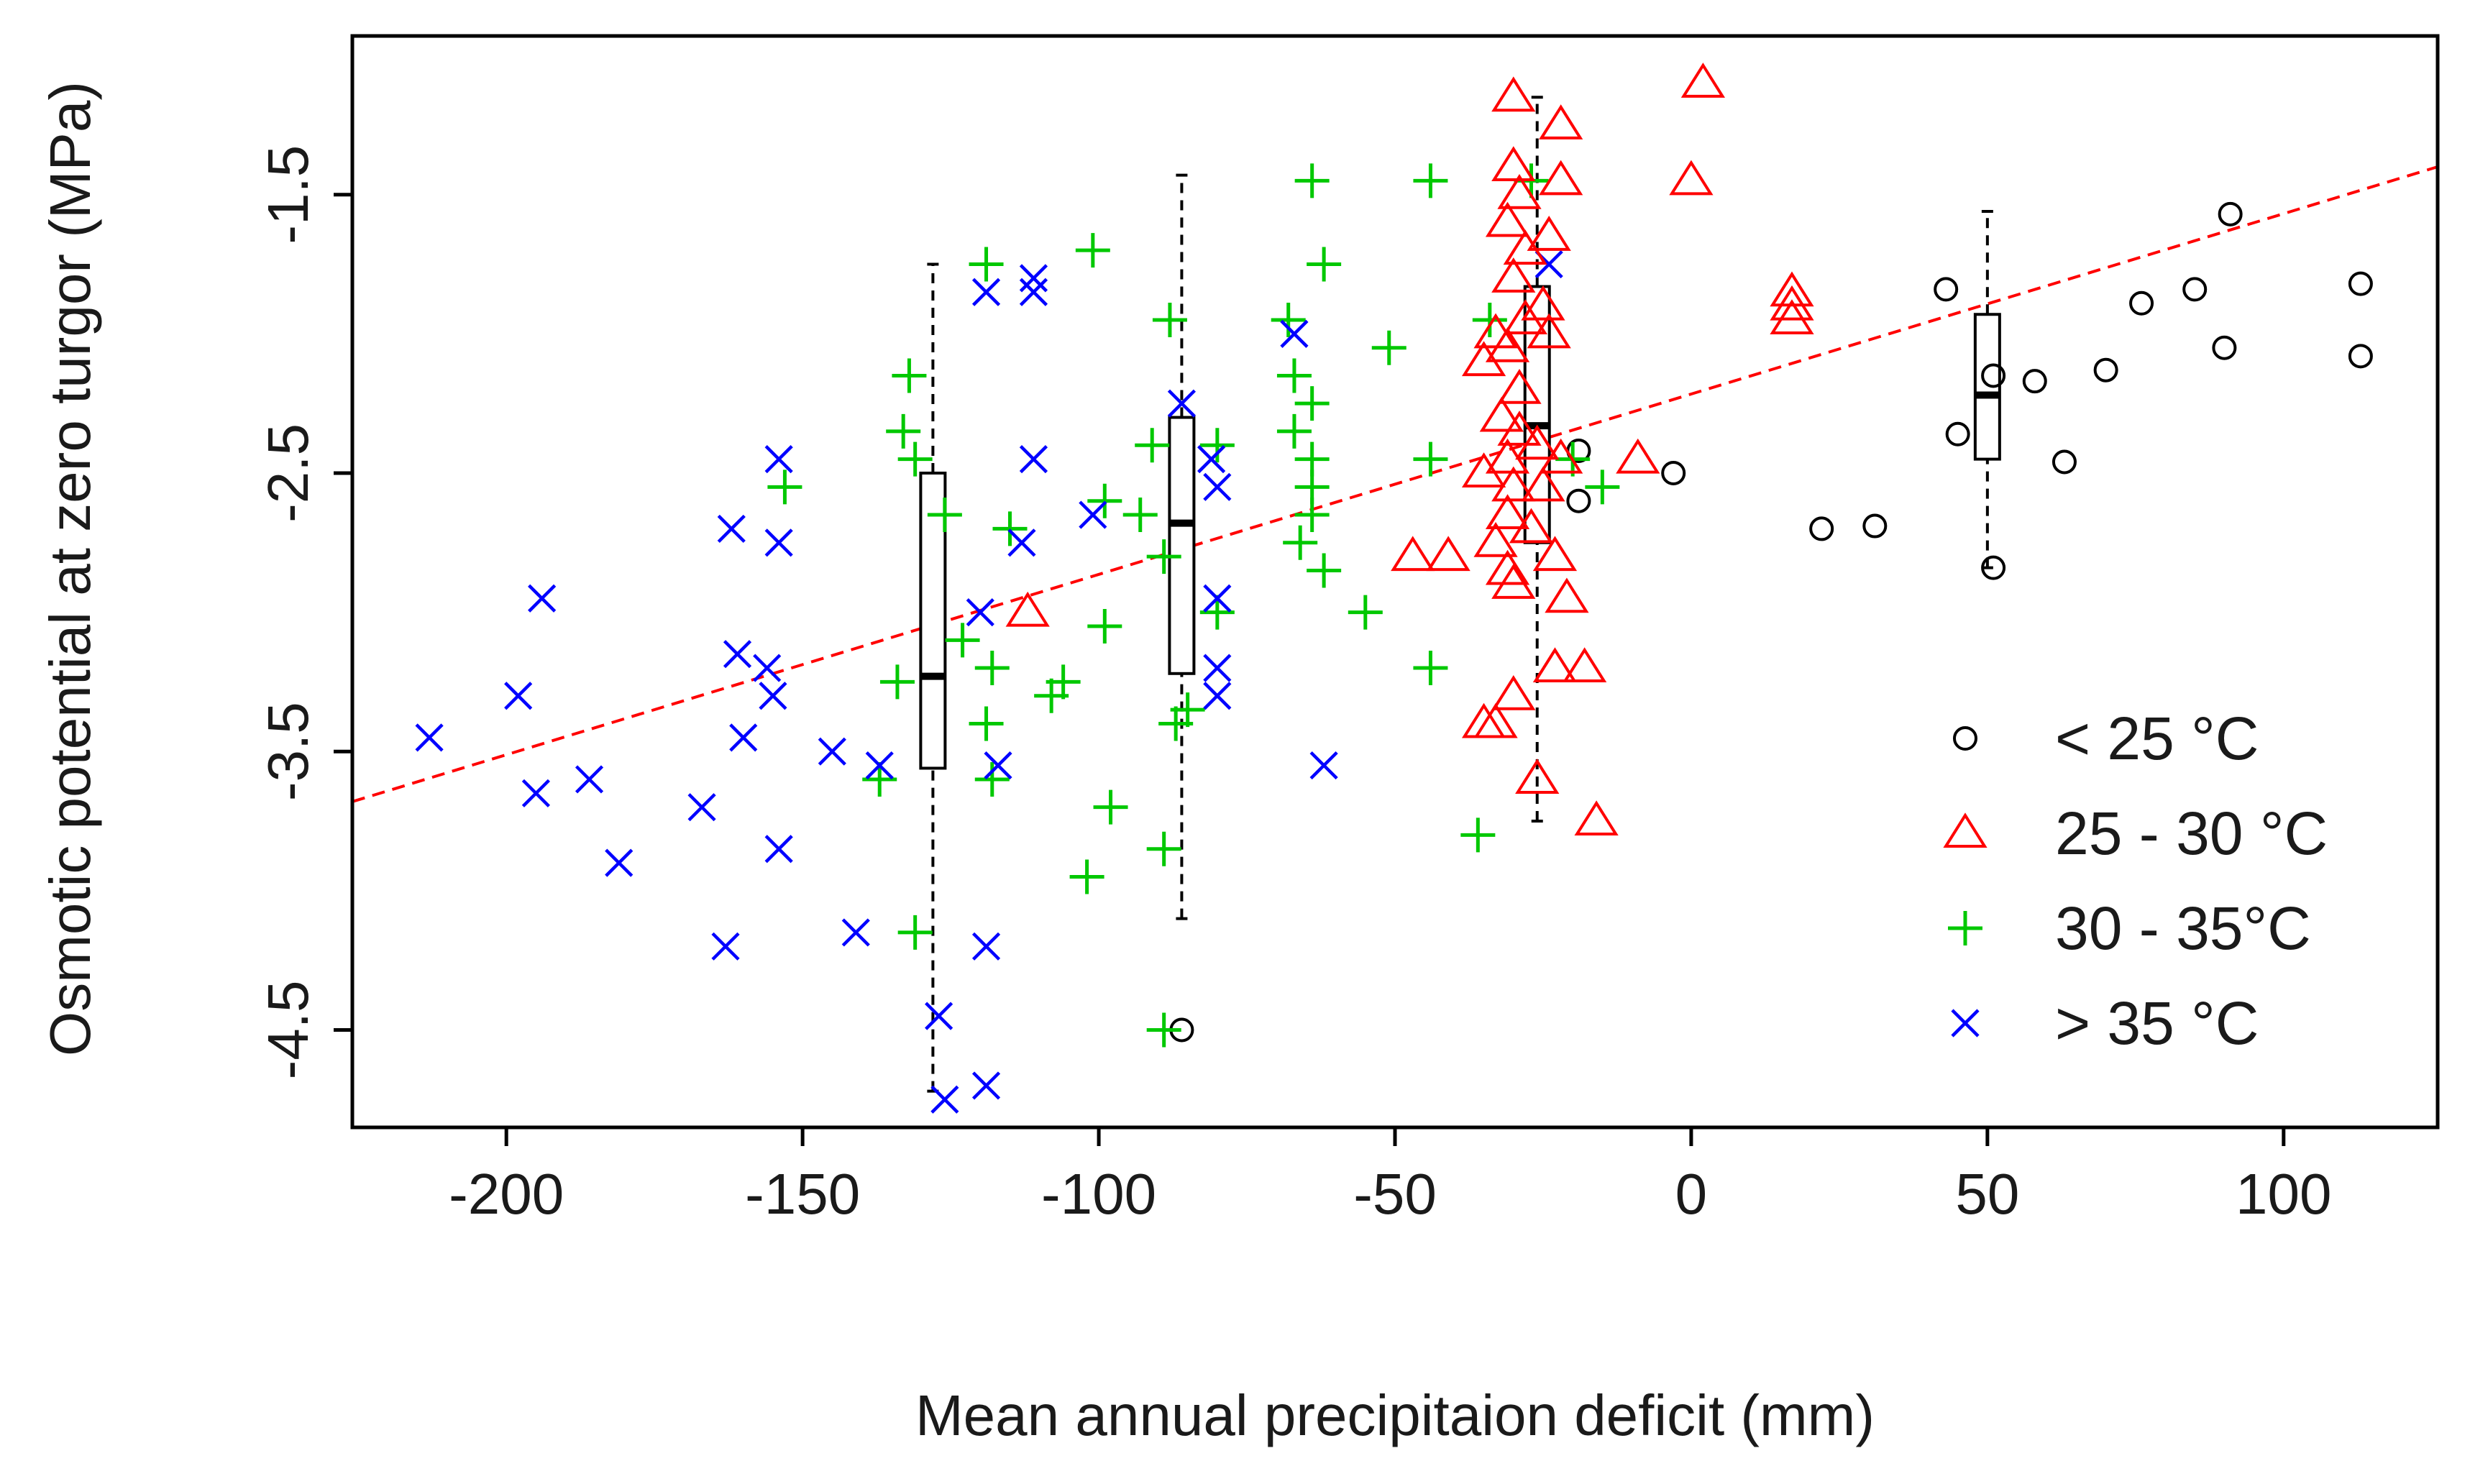  What do you see at coordinates (2191, 833) in the screenshot?
I see `legend-label: 25 - 30 °C` at bounding box center [2191, 833].